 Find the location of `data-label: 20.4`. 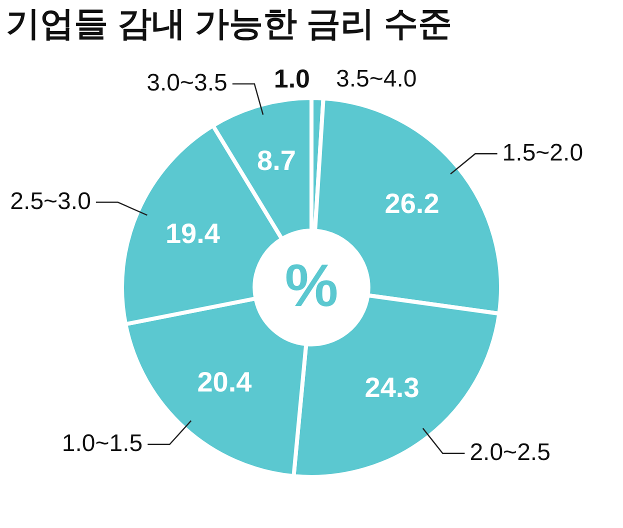

data-label: 20.4 is located at coordinates (224, 382).